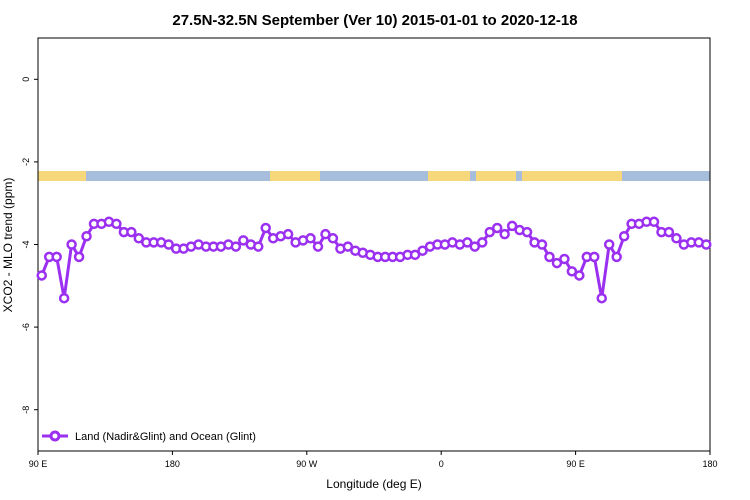 This screenshot has width=750, height=500. I want to click on y-tick-label: -8, so click(26, 410).